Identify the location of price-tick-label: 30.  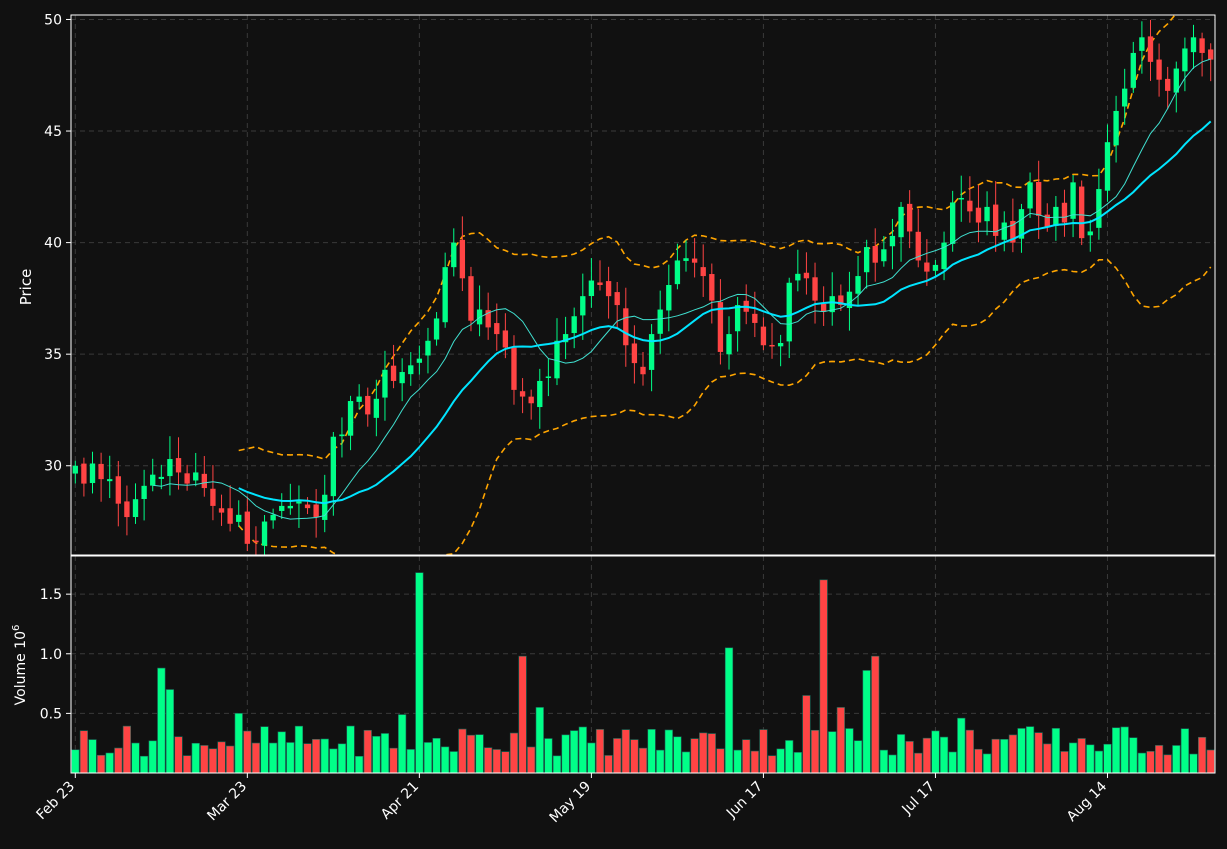
(53, 467).